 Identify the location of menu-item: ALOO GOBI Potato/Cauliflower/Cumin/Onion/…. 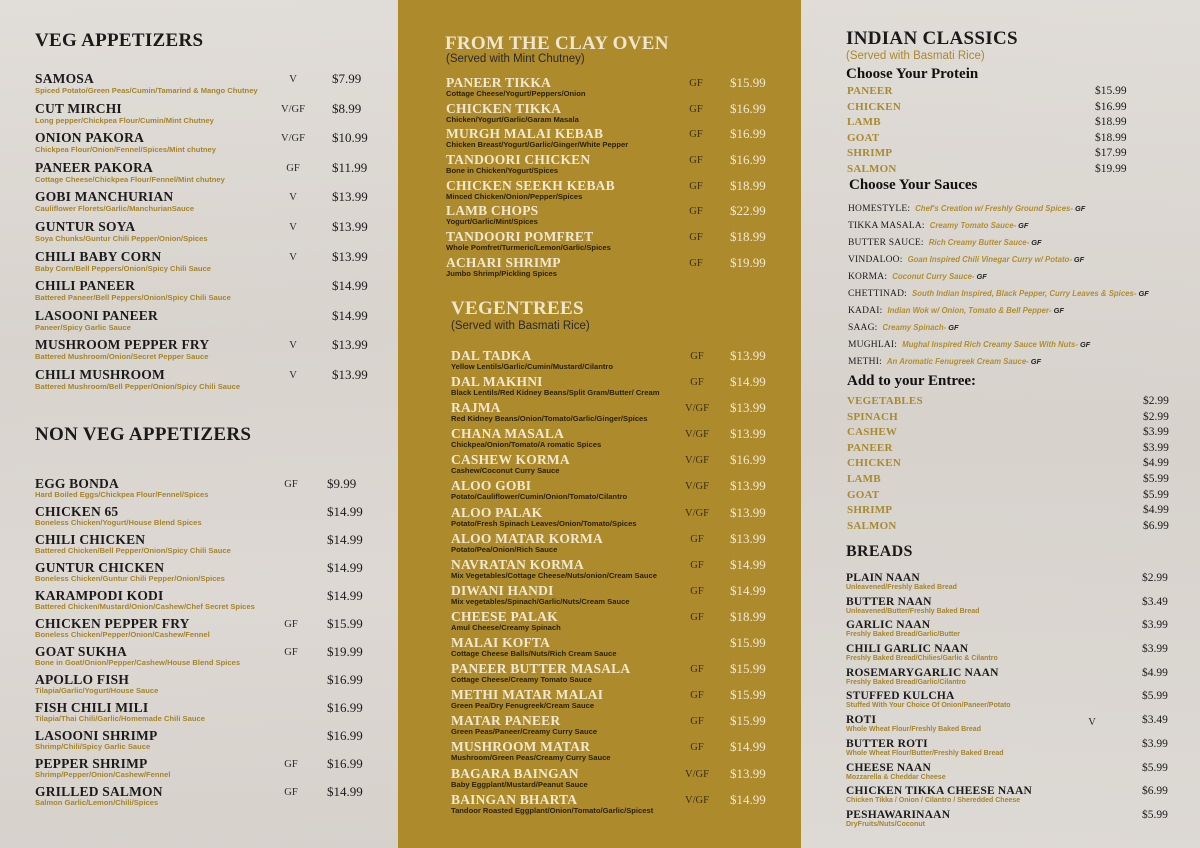
(621, 491).